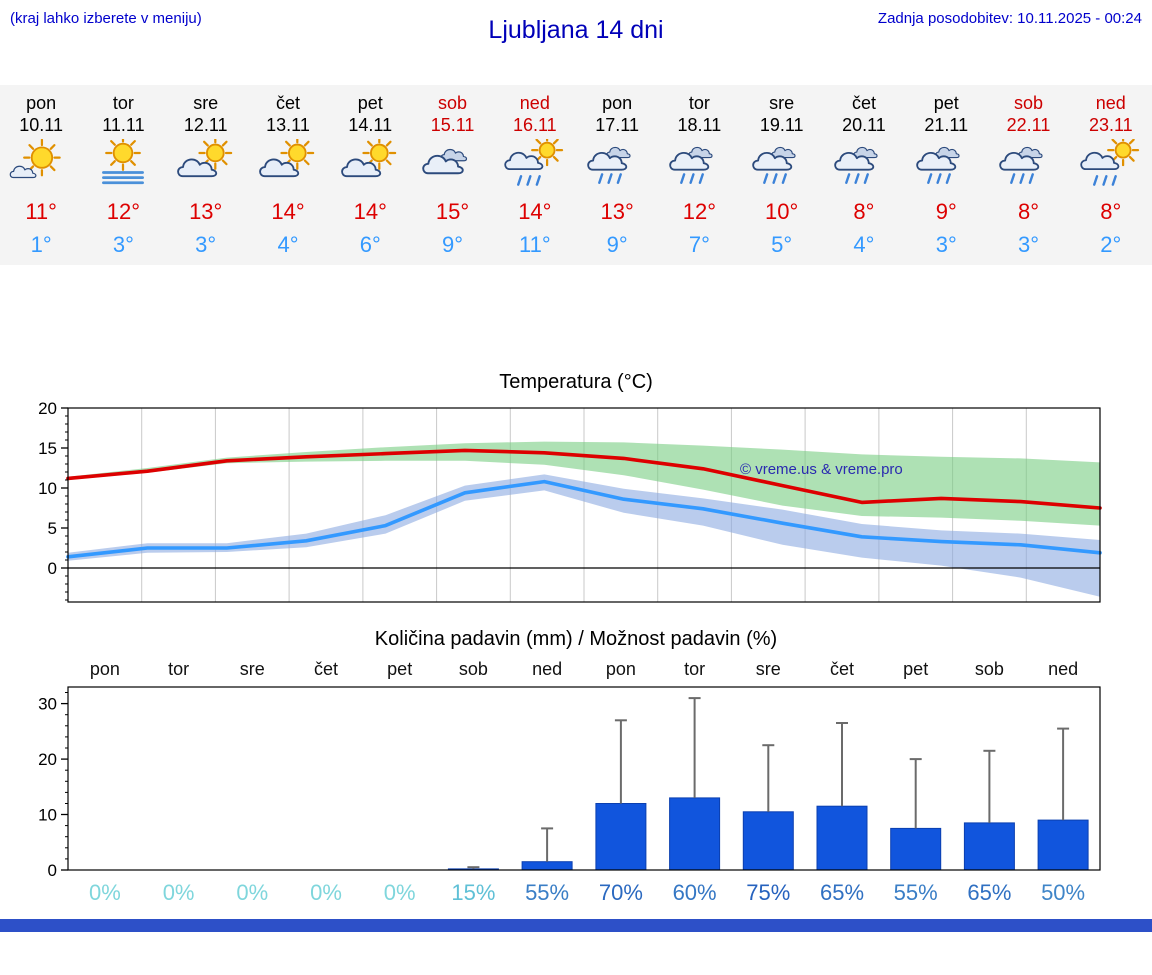  I want to click on day-date: 13.11, so click(288, 124).